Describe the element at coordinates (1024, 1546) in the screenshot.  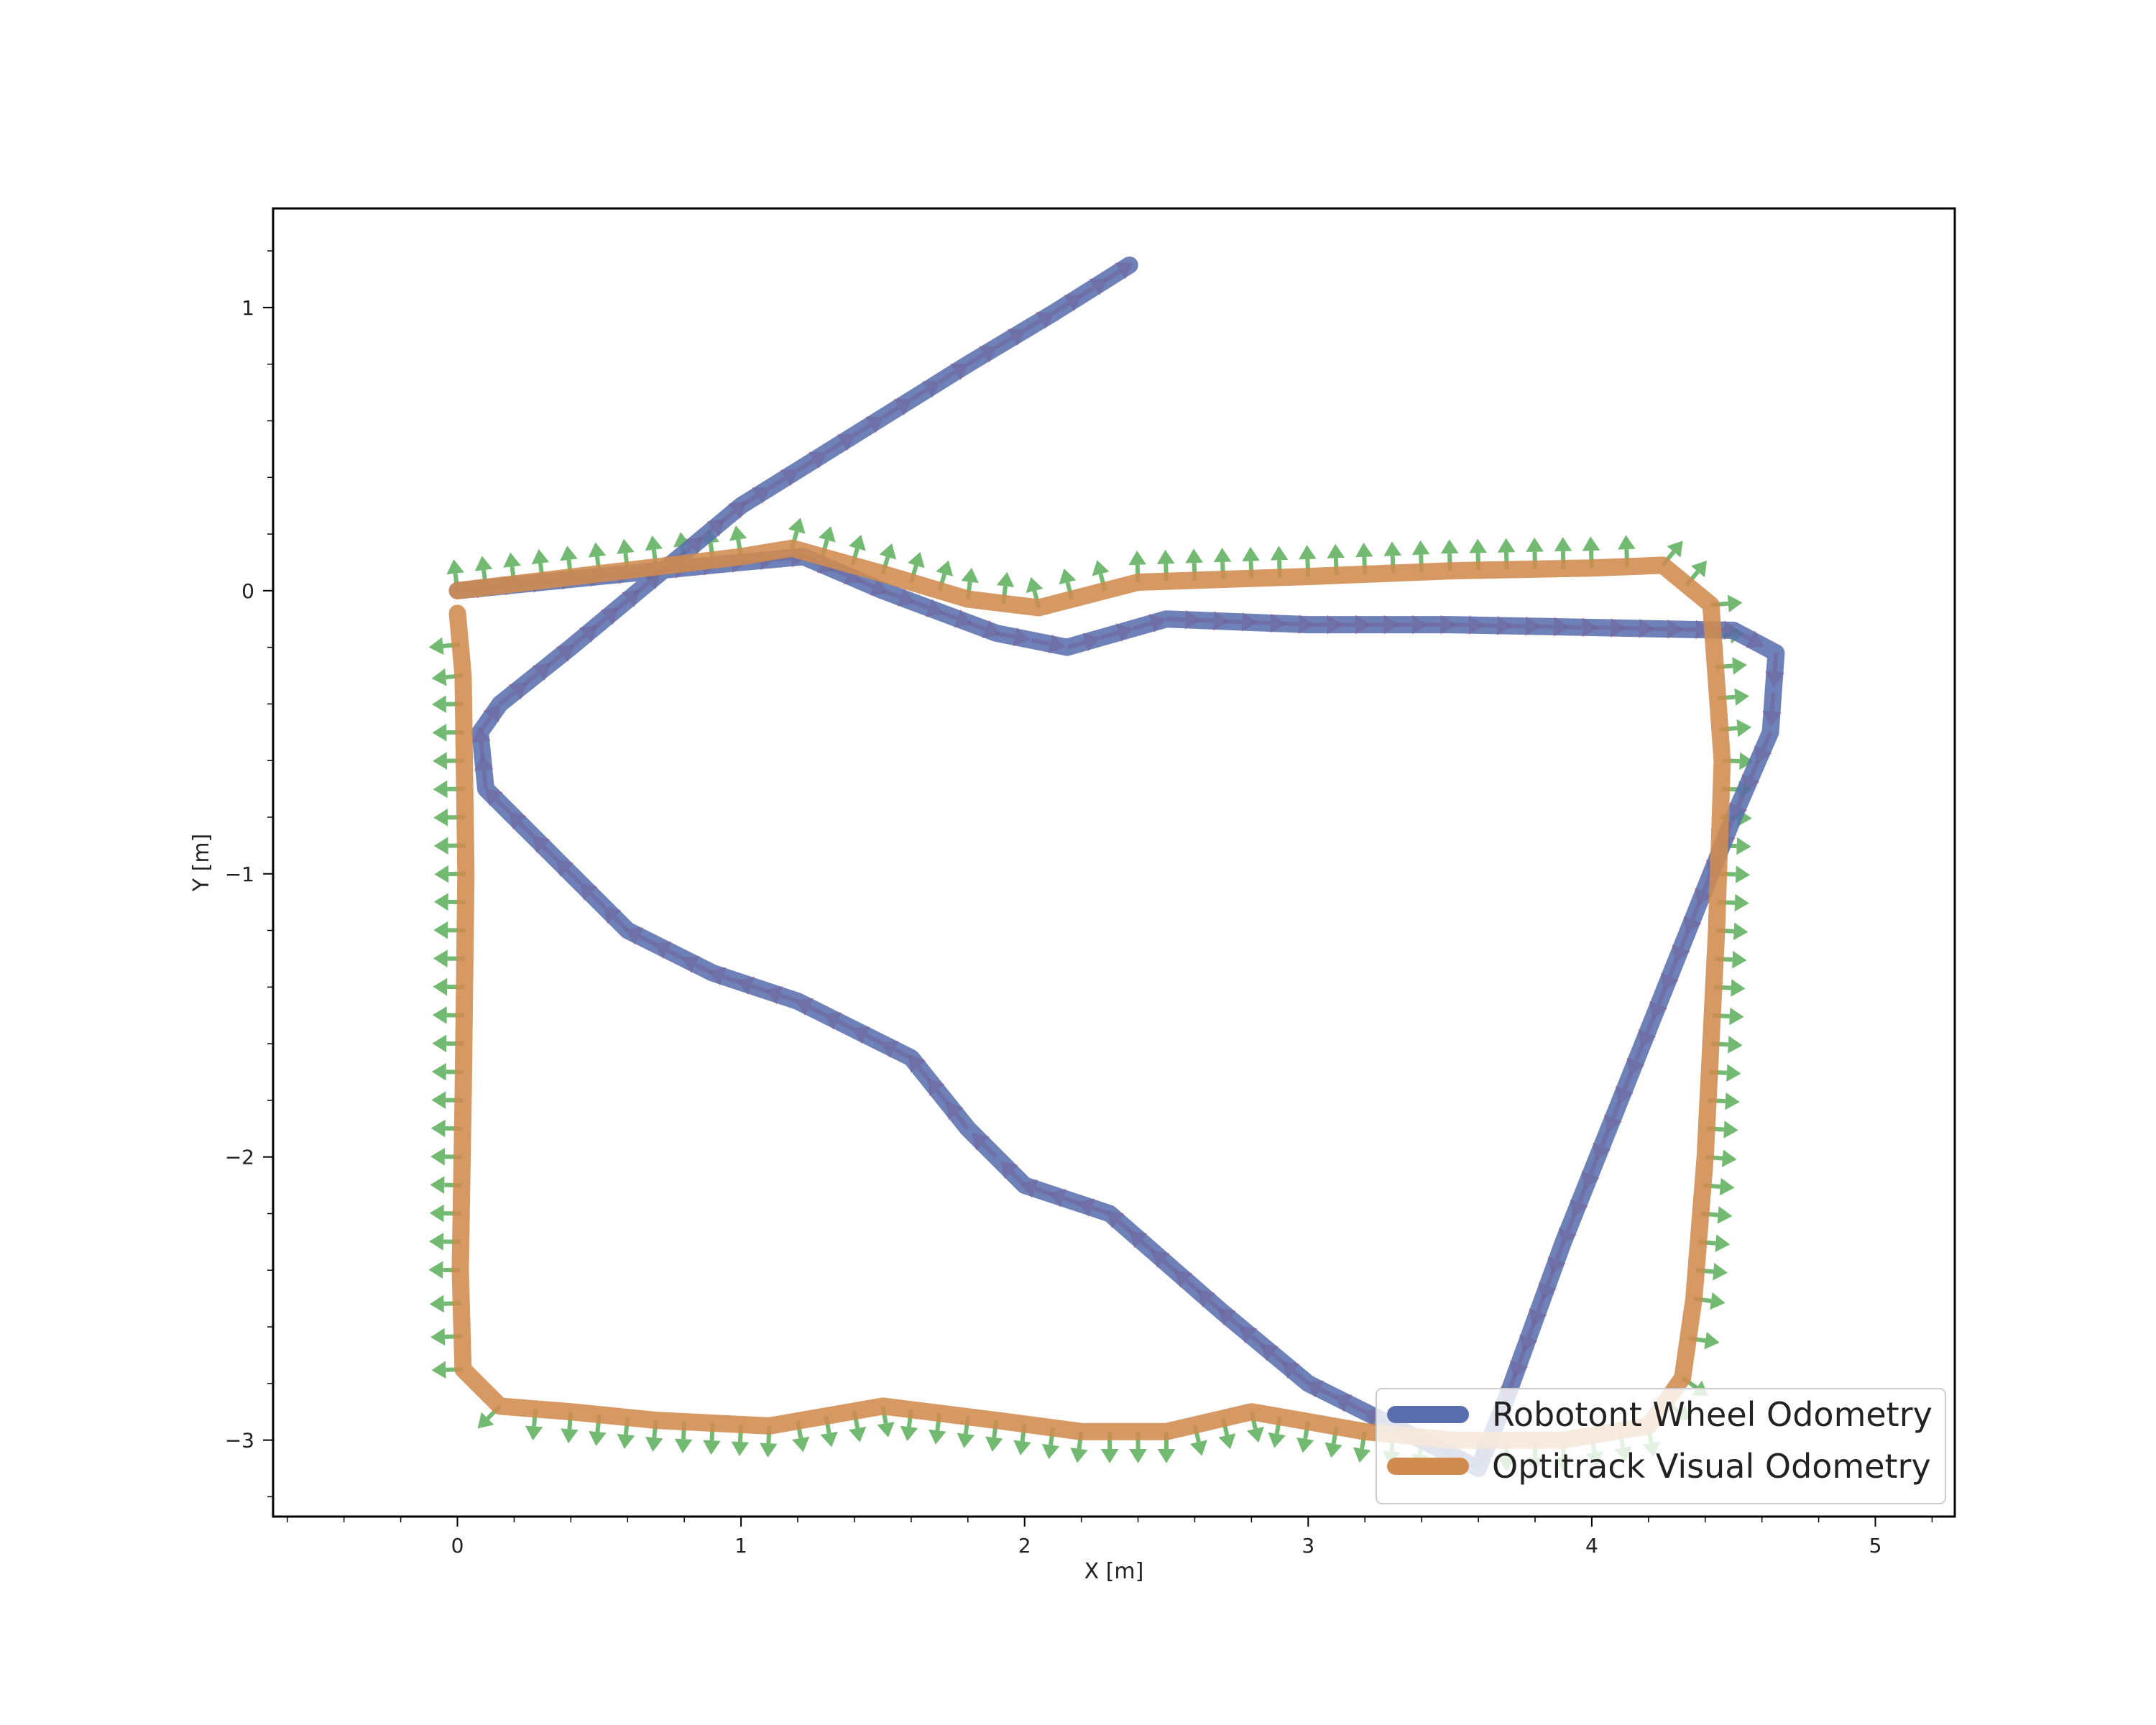
I see `x-tick-label: 2` at that location.